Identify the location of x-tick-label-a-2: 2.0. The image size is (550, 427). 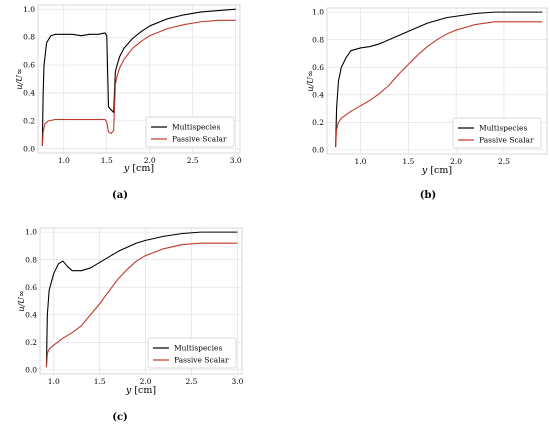
(150, 160).